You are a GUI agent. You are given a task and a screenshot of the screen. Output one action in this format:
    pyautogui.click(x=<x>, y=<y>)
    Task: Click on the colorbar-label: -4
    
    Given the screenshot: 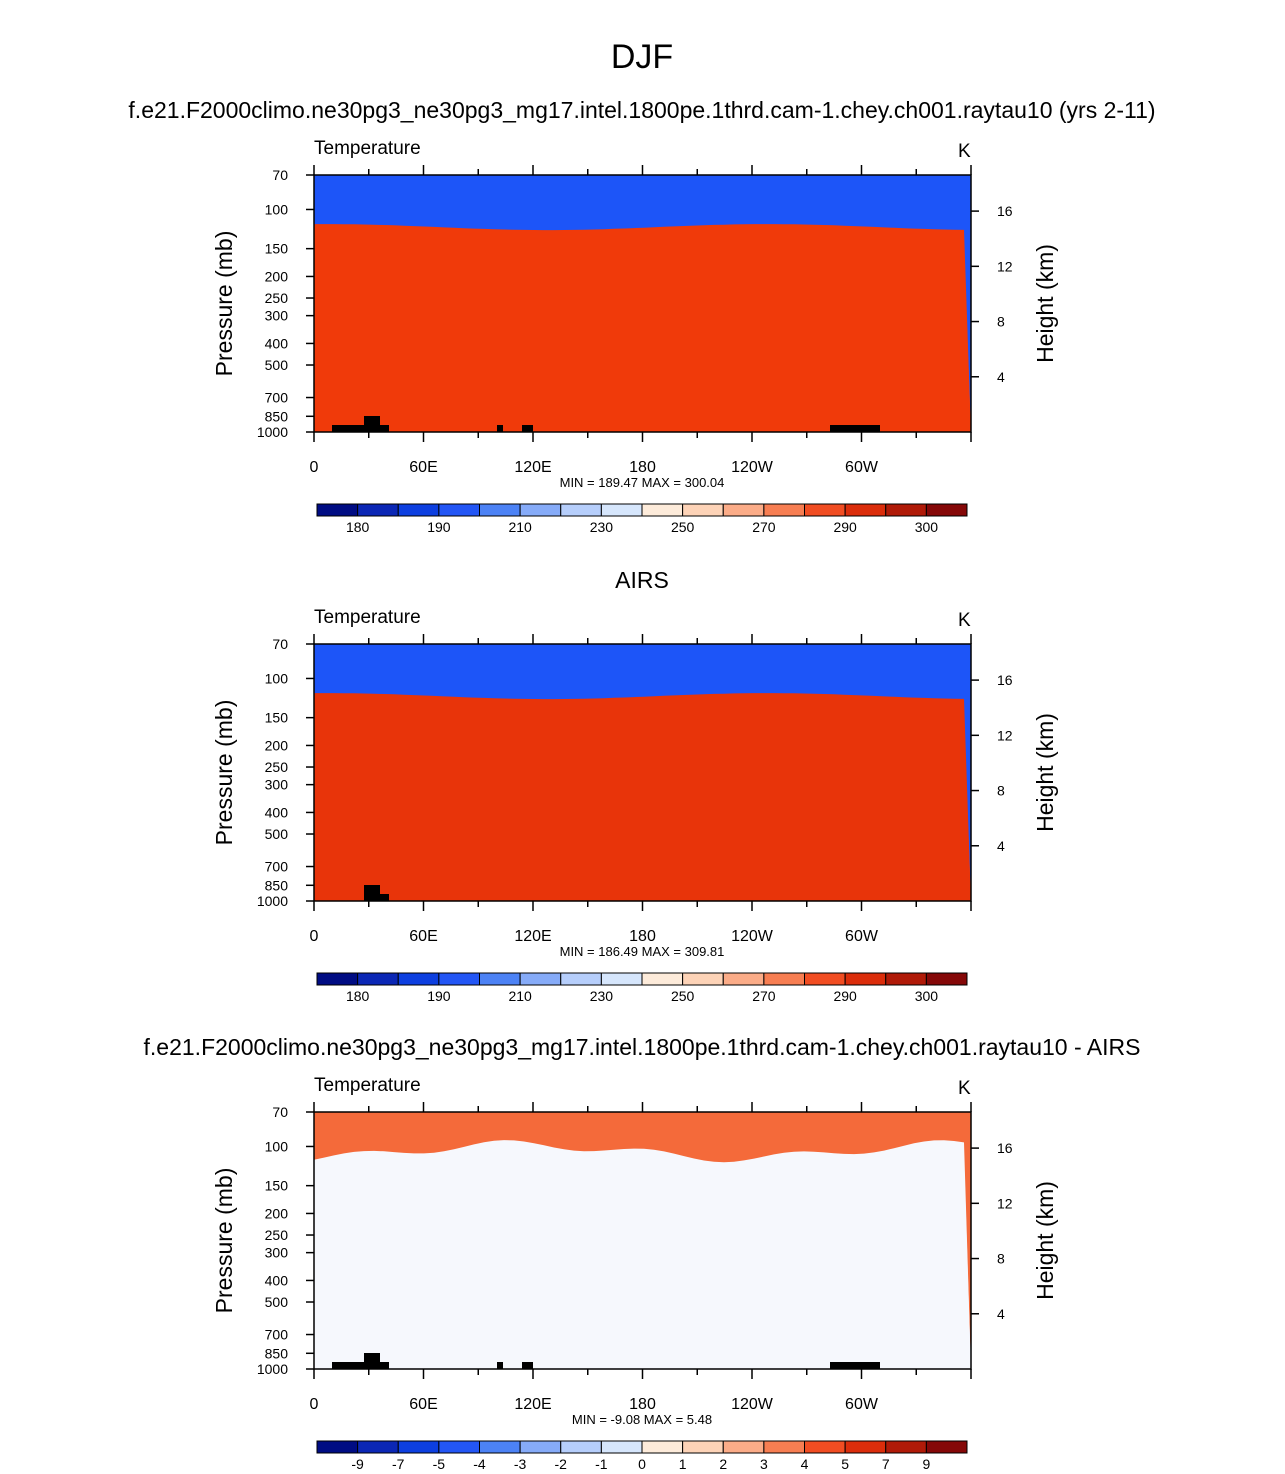 What is the action you would take?
    pyautogui.click(x=479, y=1464)
    